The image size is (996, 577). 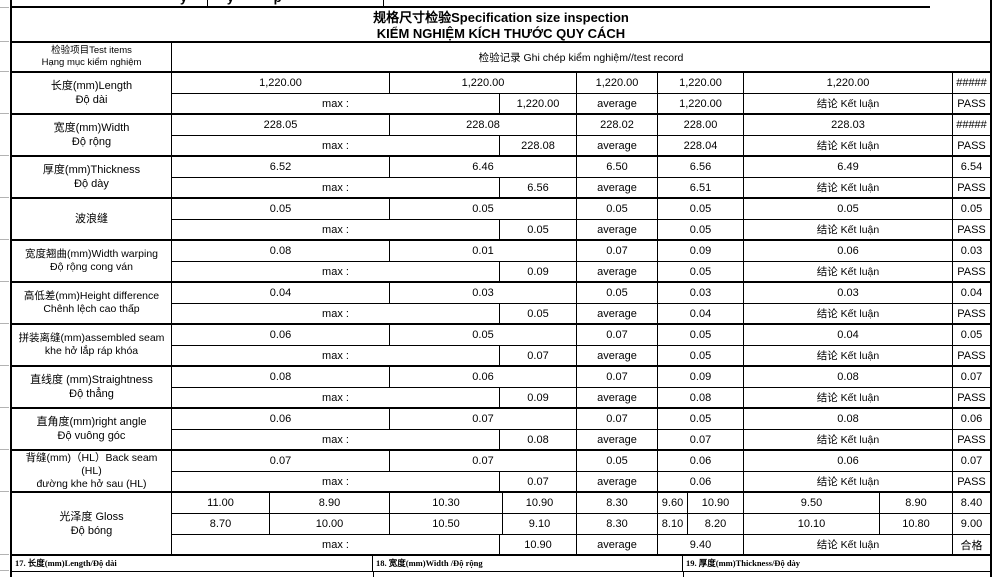 What do you see at coordinates (673, 503) in the screenshot?
I see `gloss-value-cell: 9.60` at bounding box center [673, 503].